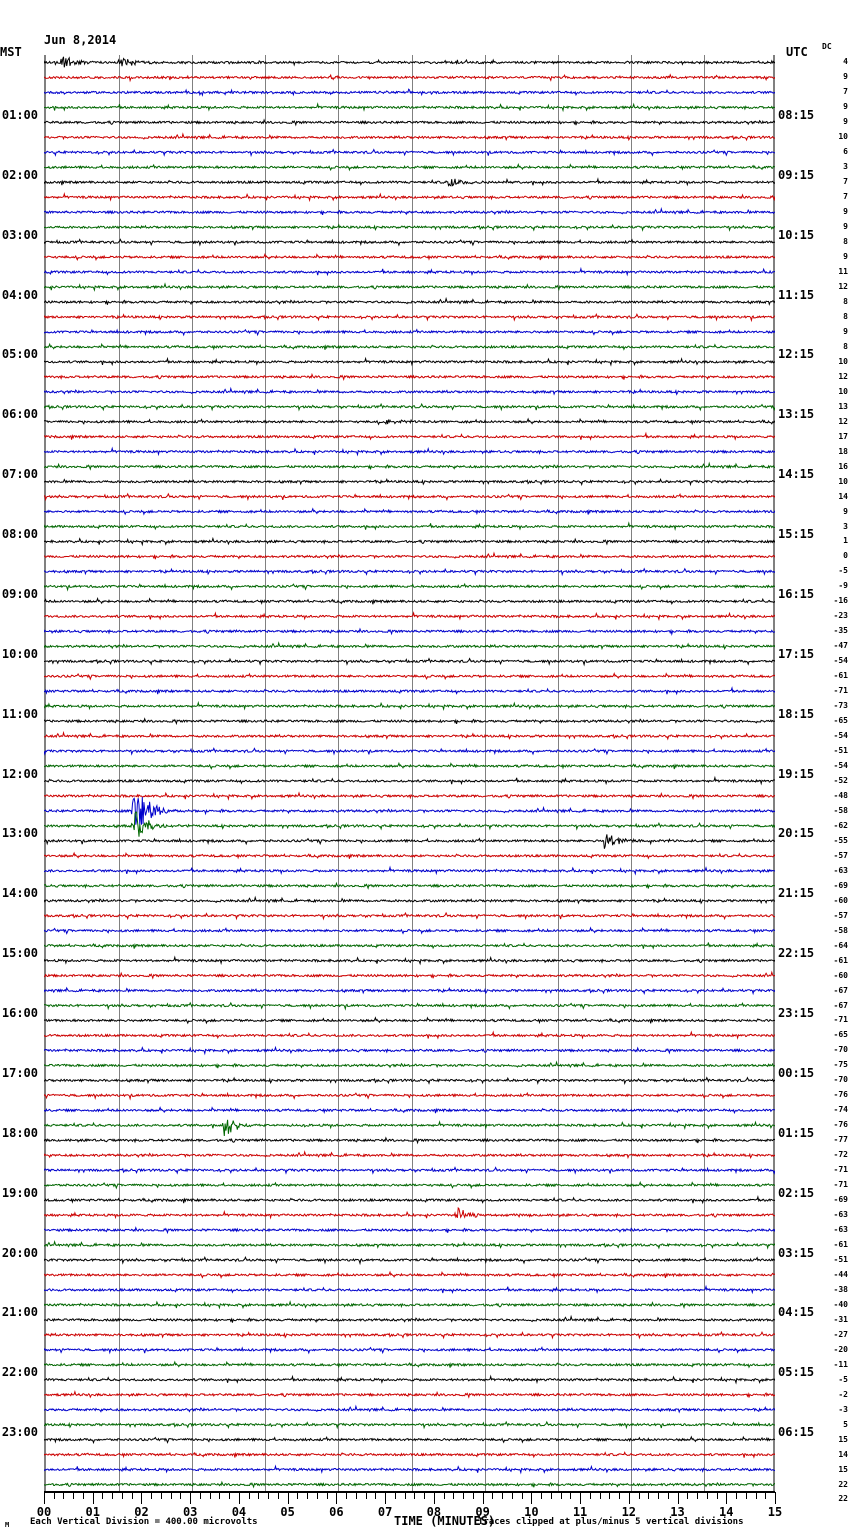 This screenshot has height=1534, width=850. What do you see at coordinates (796, 1372) in the screenshot?
I see `utc-hour-label: 05:15` at bounding box center [796, 1372].